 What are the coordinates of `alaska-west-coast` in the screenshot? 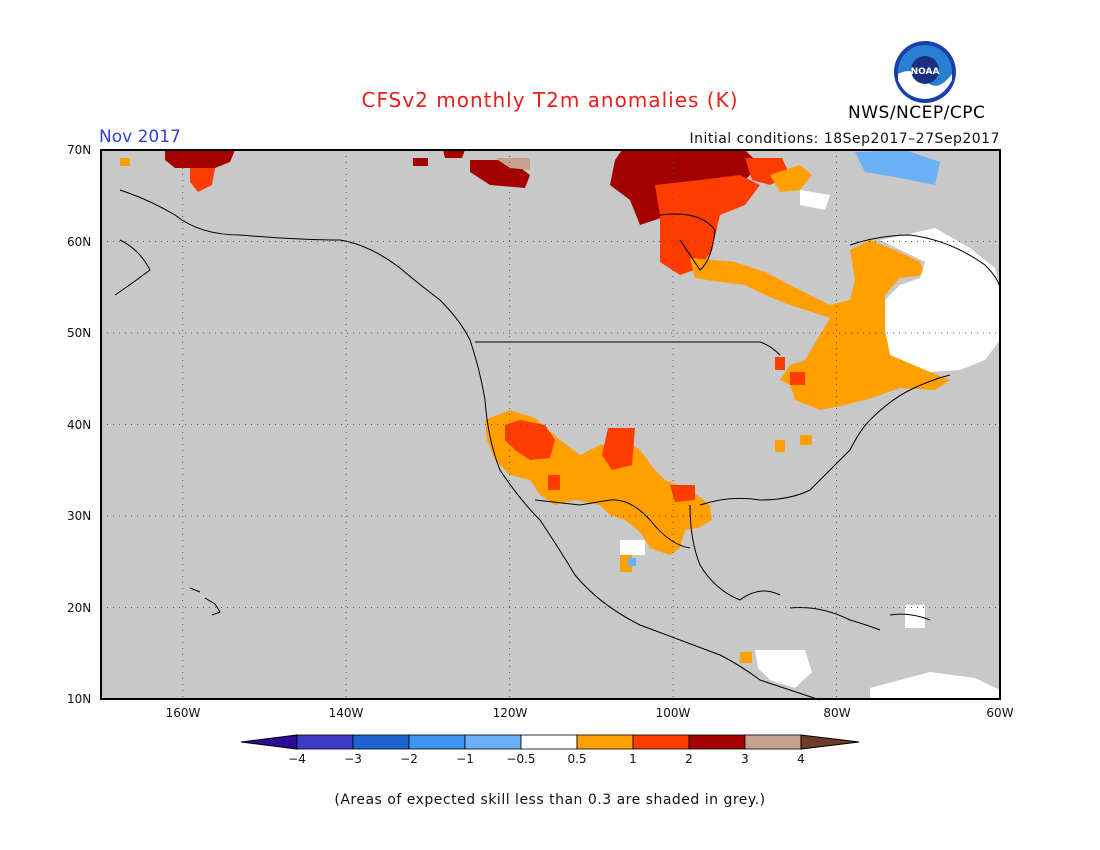 It's located at (132, 267).